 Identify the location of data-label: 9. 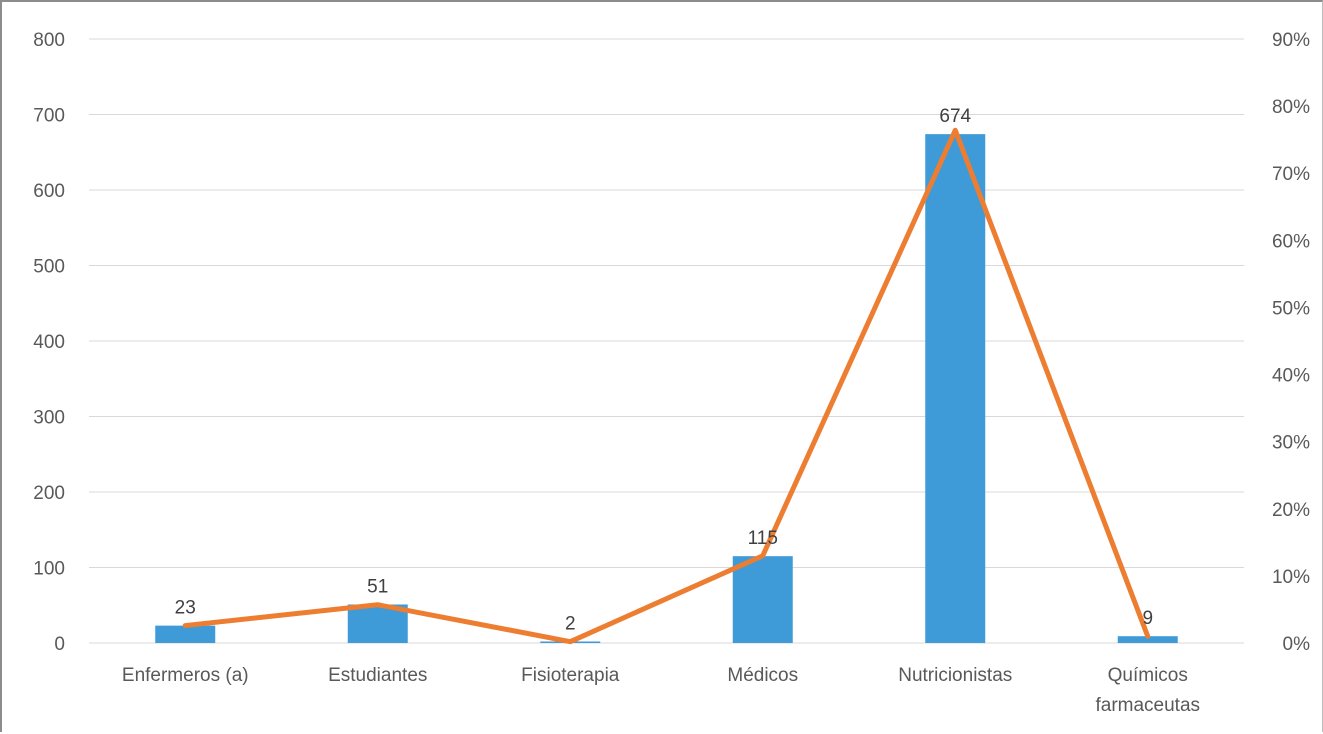
(1147, 618).